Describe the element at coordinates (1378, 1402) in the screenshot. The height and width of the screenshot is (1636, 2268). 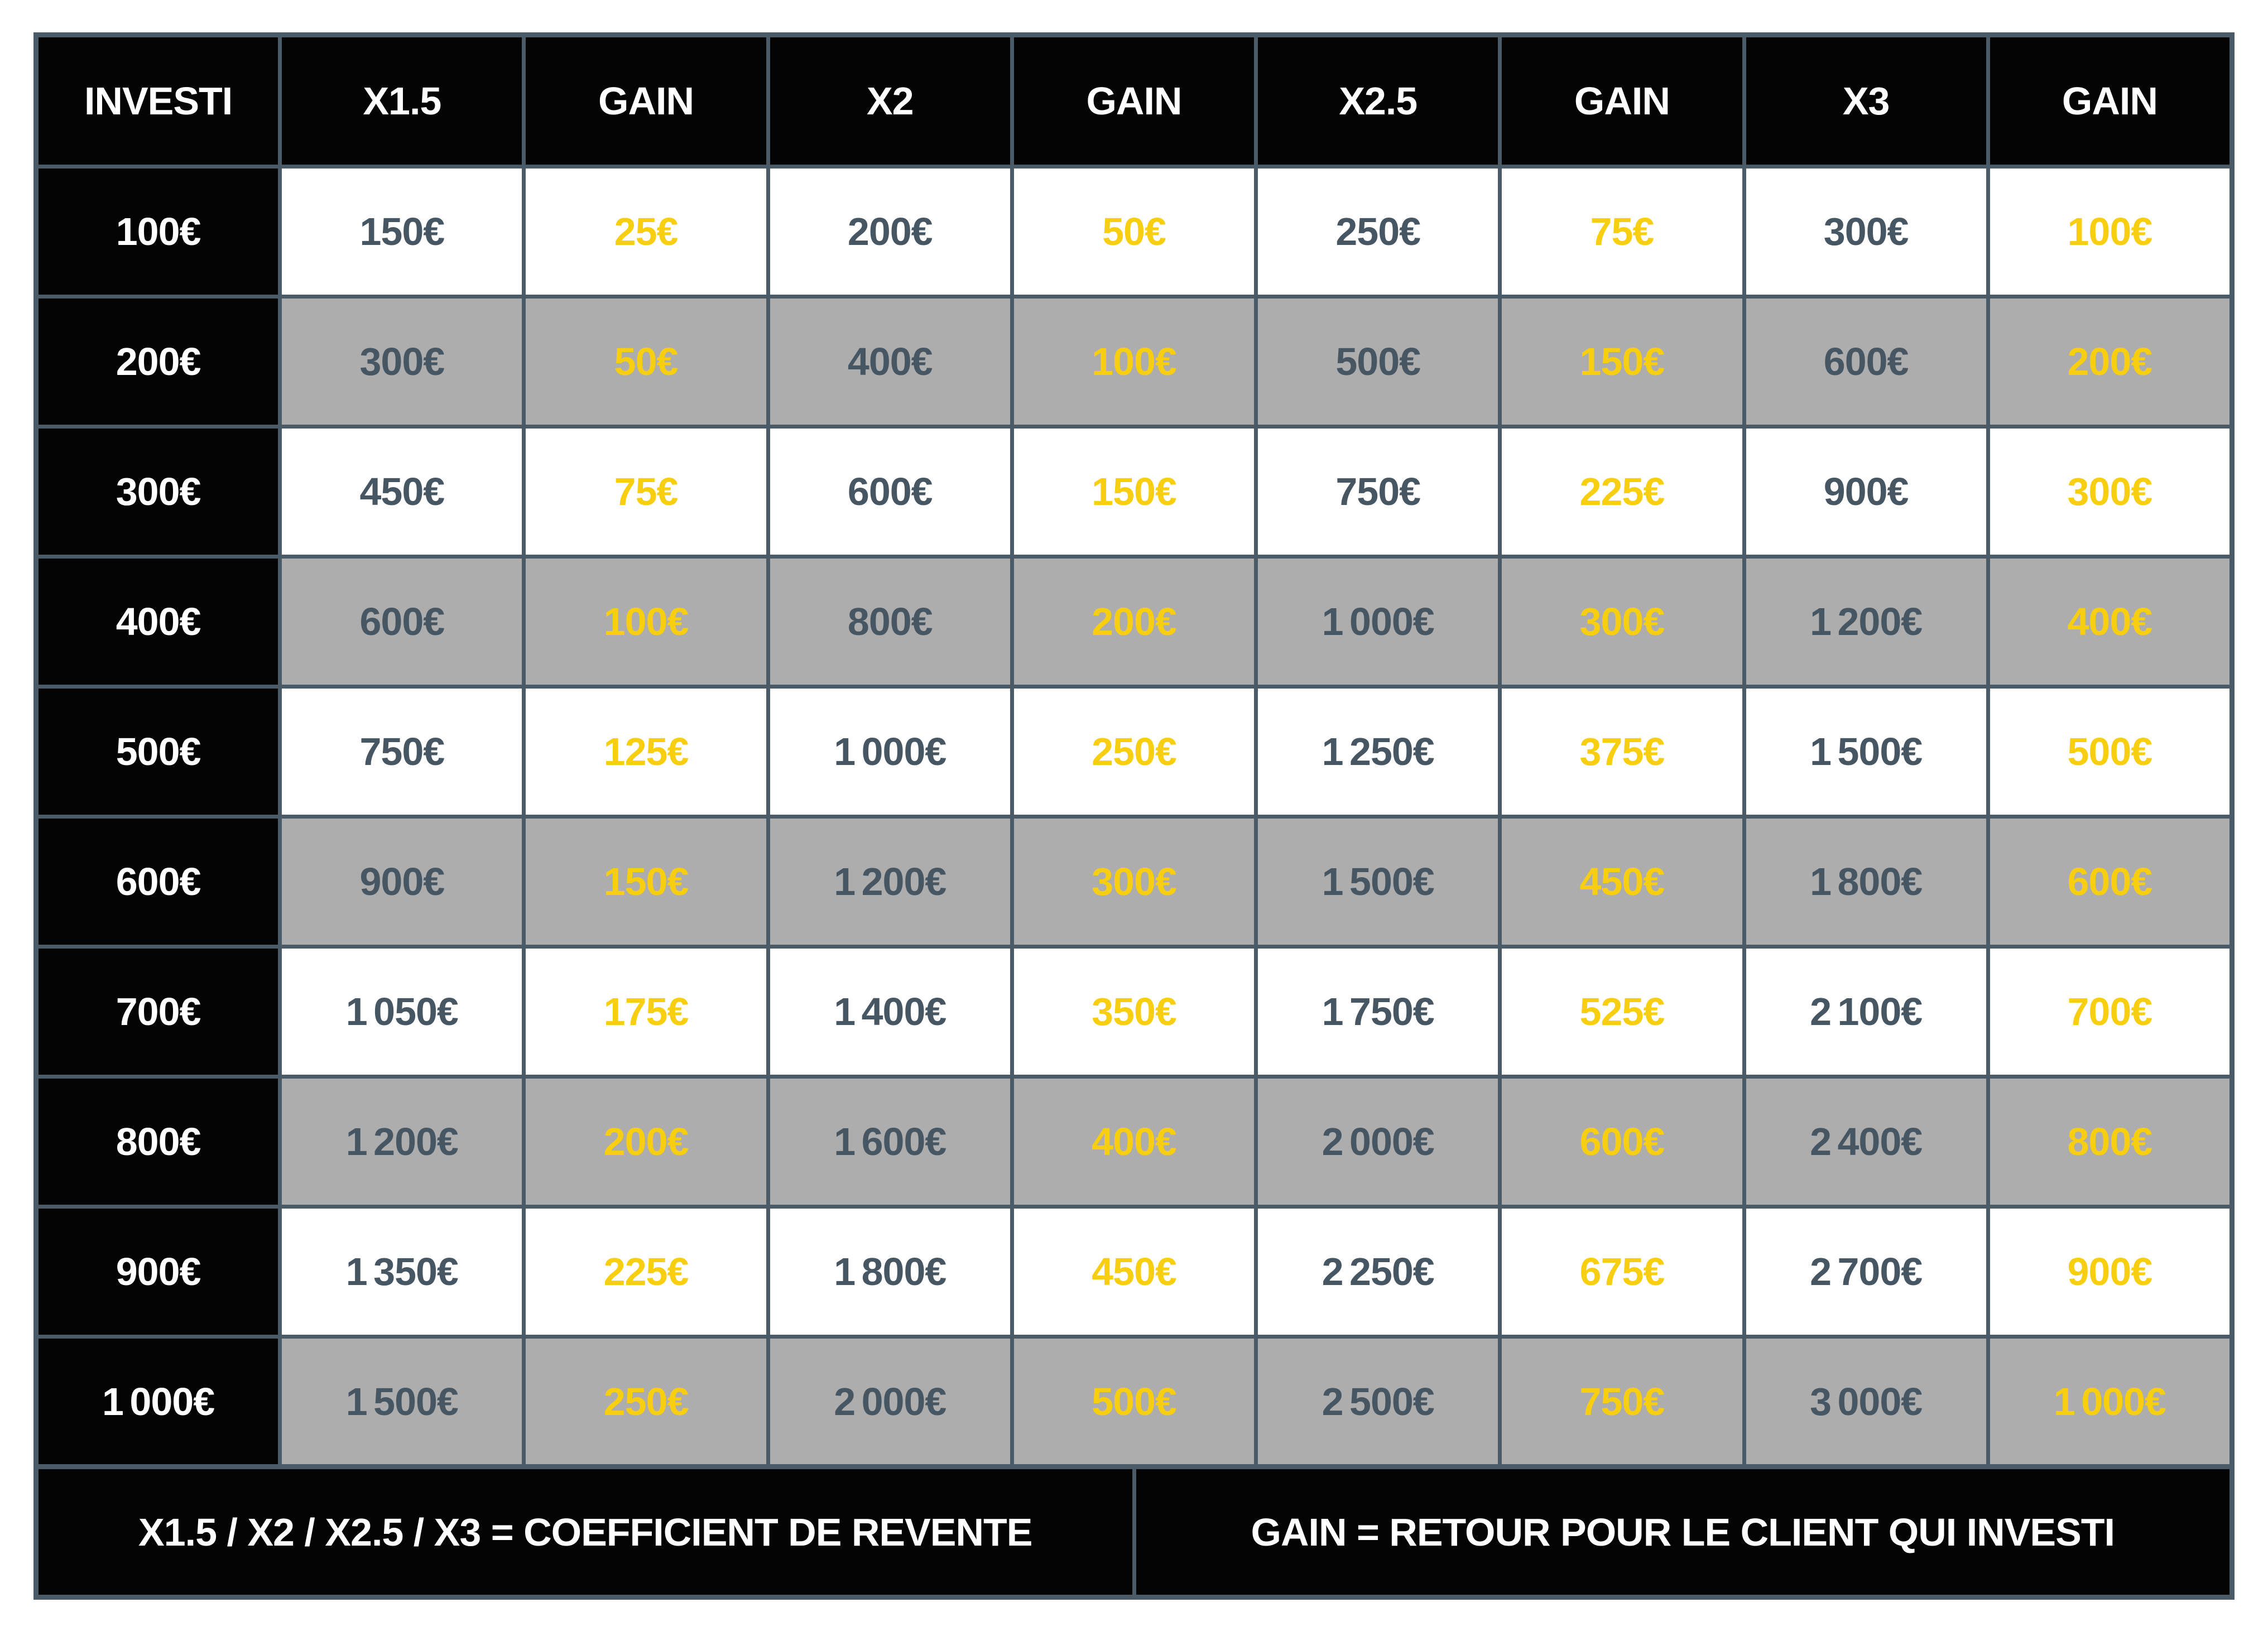
I see `resale-cell: 2 500€` at that location.